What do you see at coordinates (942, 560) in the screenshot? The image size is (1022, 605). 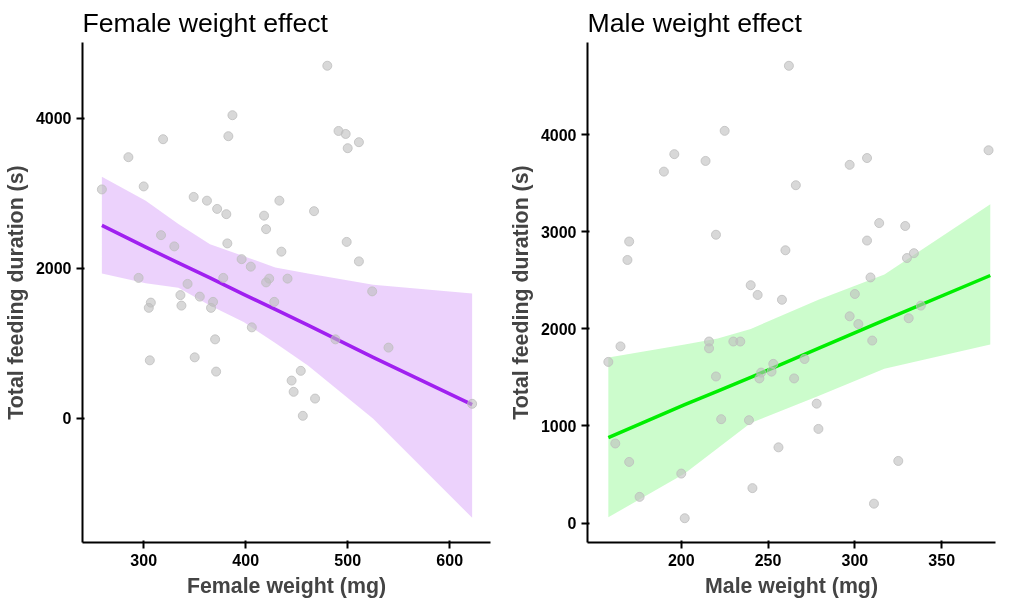 I see `x-tick-label: 350` at bounding box center [942, 560].